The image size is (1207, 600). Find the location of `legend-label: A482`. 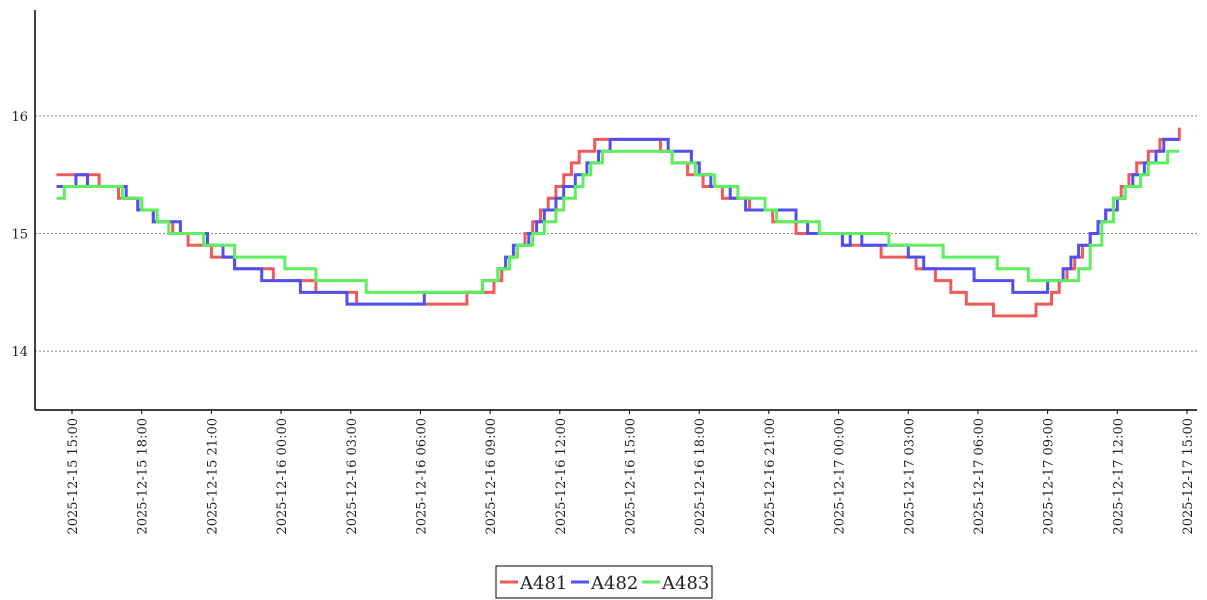

legend-label: A482 is located at coordinates (614, 583).